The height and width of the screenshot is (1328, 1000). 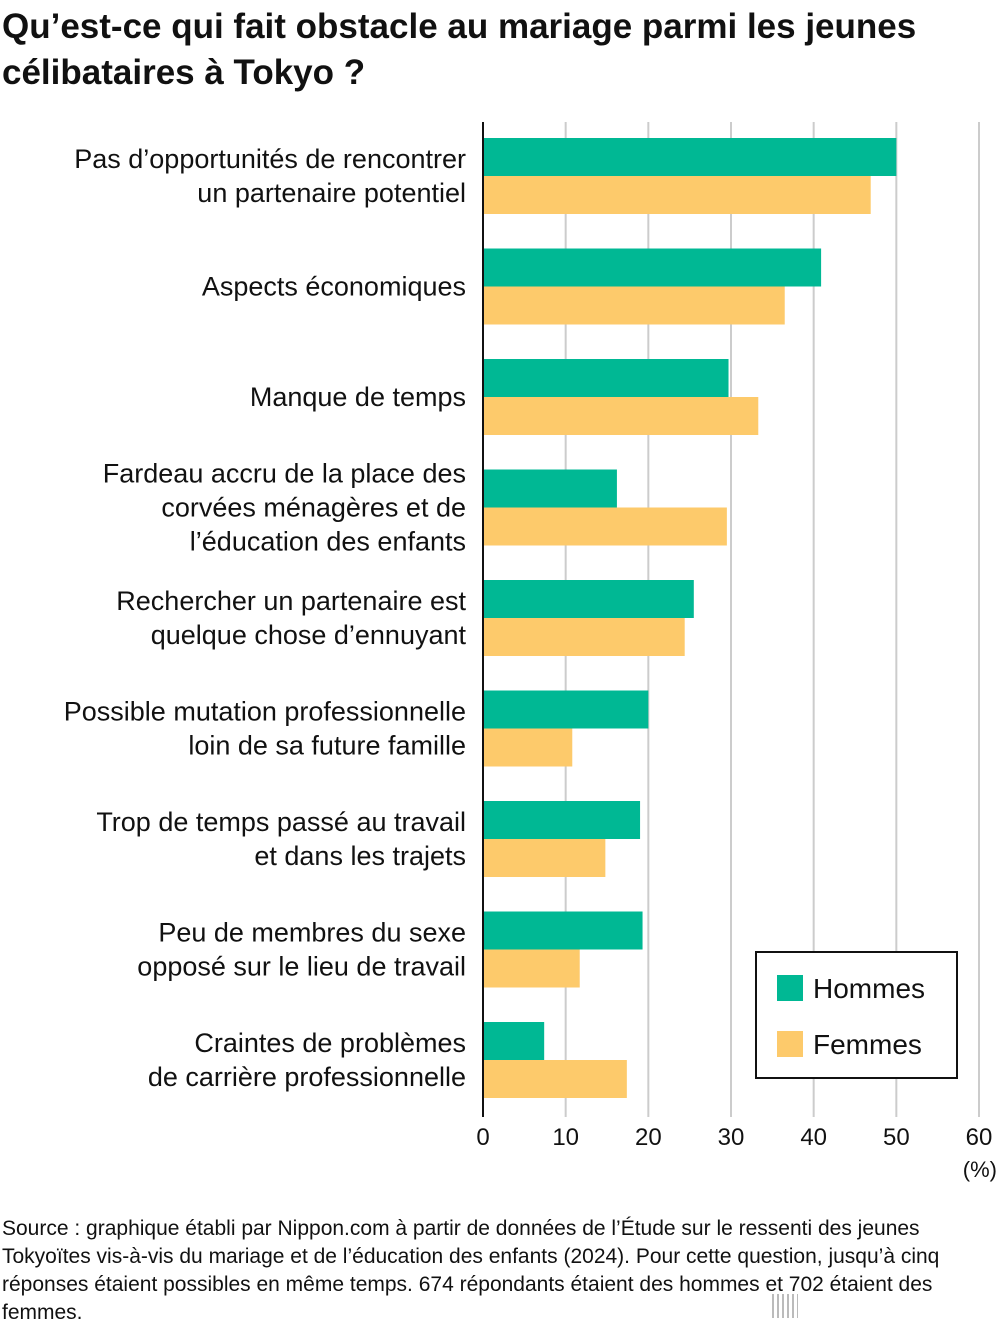 I want to click on x-tick-label: 60, so click(x=979, y=1137).